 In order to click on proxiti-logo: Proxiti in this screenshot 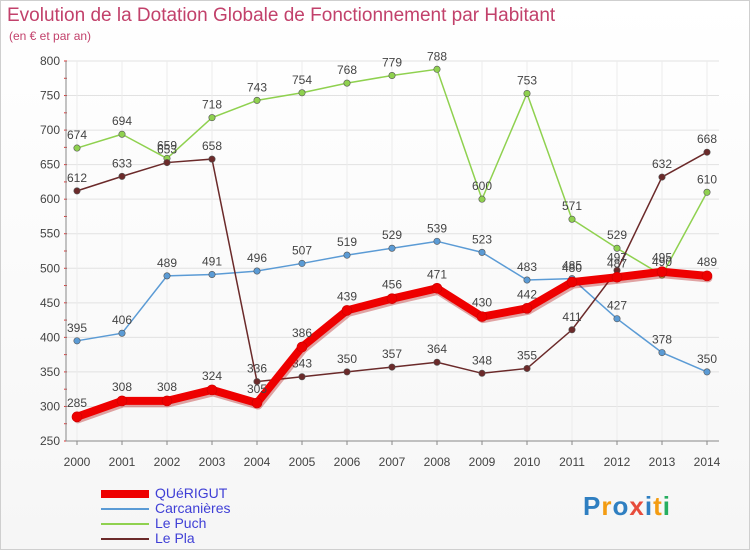, I will do `click(627, 506)`.